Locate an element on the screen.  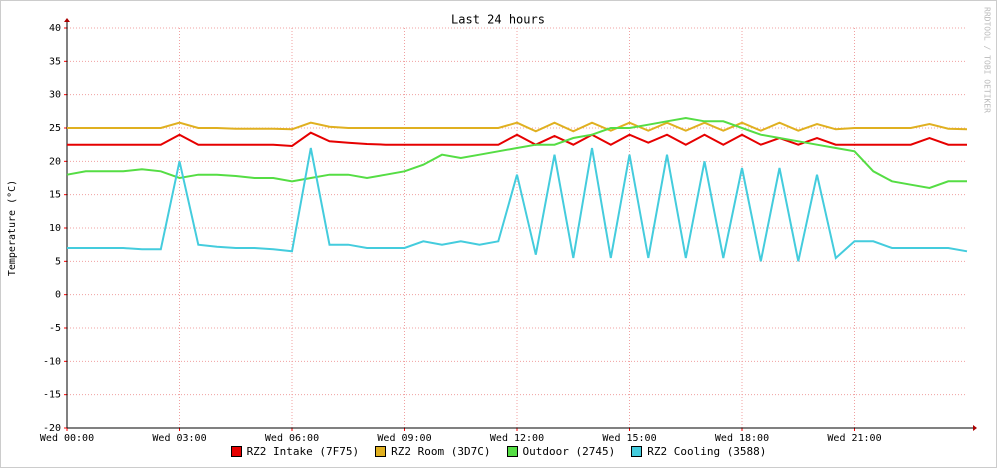
chart-title: Last 24 hours is located at coordinates (498, 20).